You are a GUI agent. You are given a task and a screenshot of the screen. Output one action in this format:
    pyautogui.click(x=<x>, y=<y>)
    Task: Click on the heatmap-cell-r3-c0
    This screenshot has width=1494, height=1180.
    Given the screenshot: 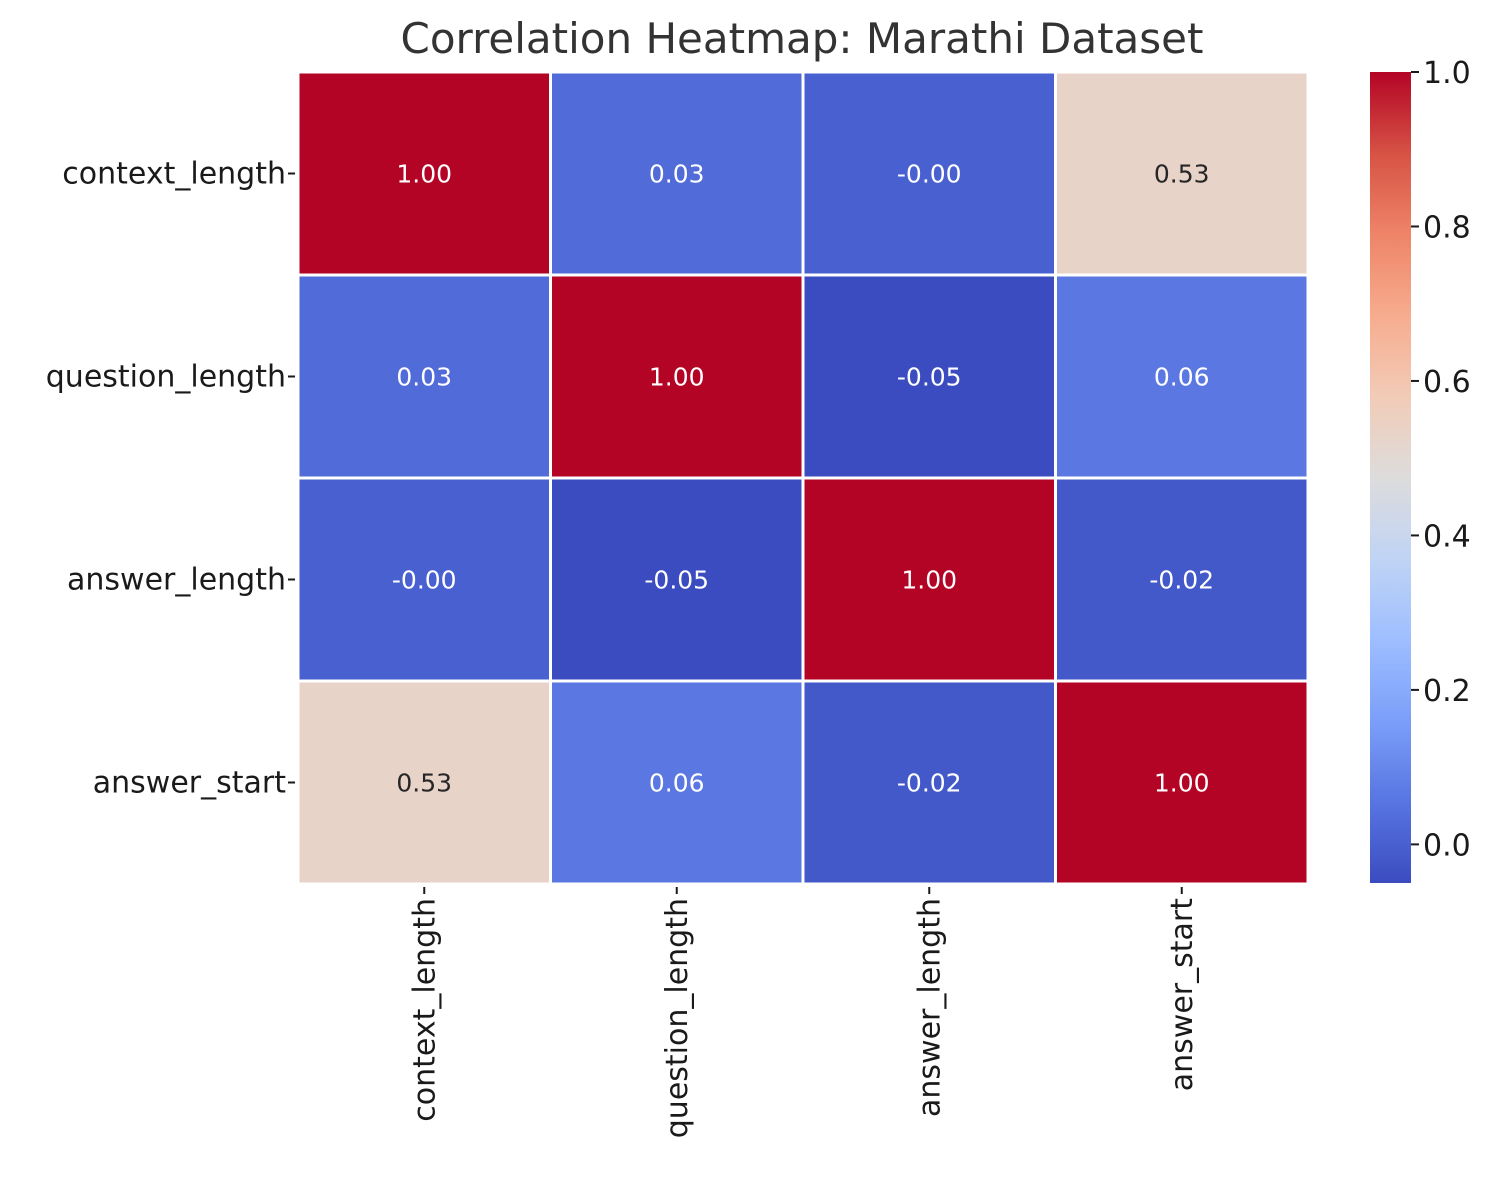 What is the action you would take?
    pyautogui.click(x=424, y=782)
    